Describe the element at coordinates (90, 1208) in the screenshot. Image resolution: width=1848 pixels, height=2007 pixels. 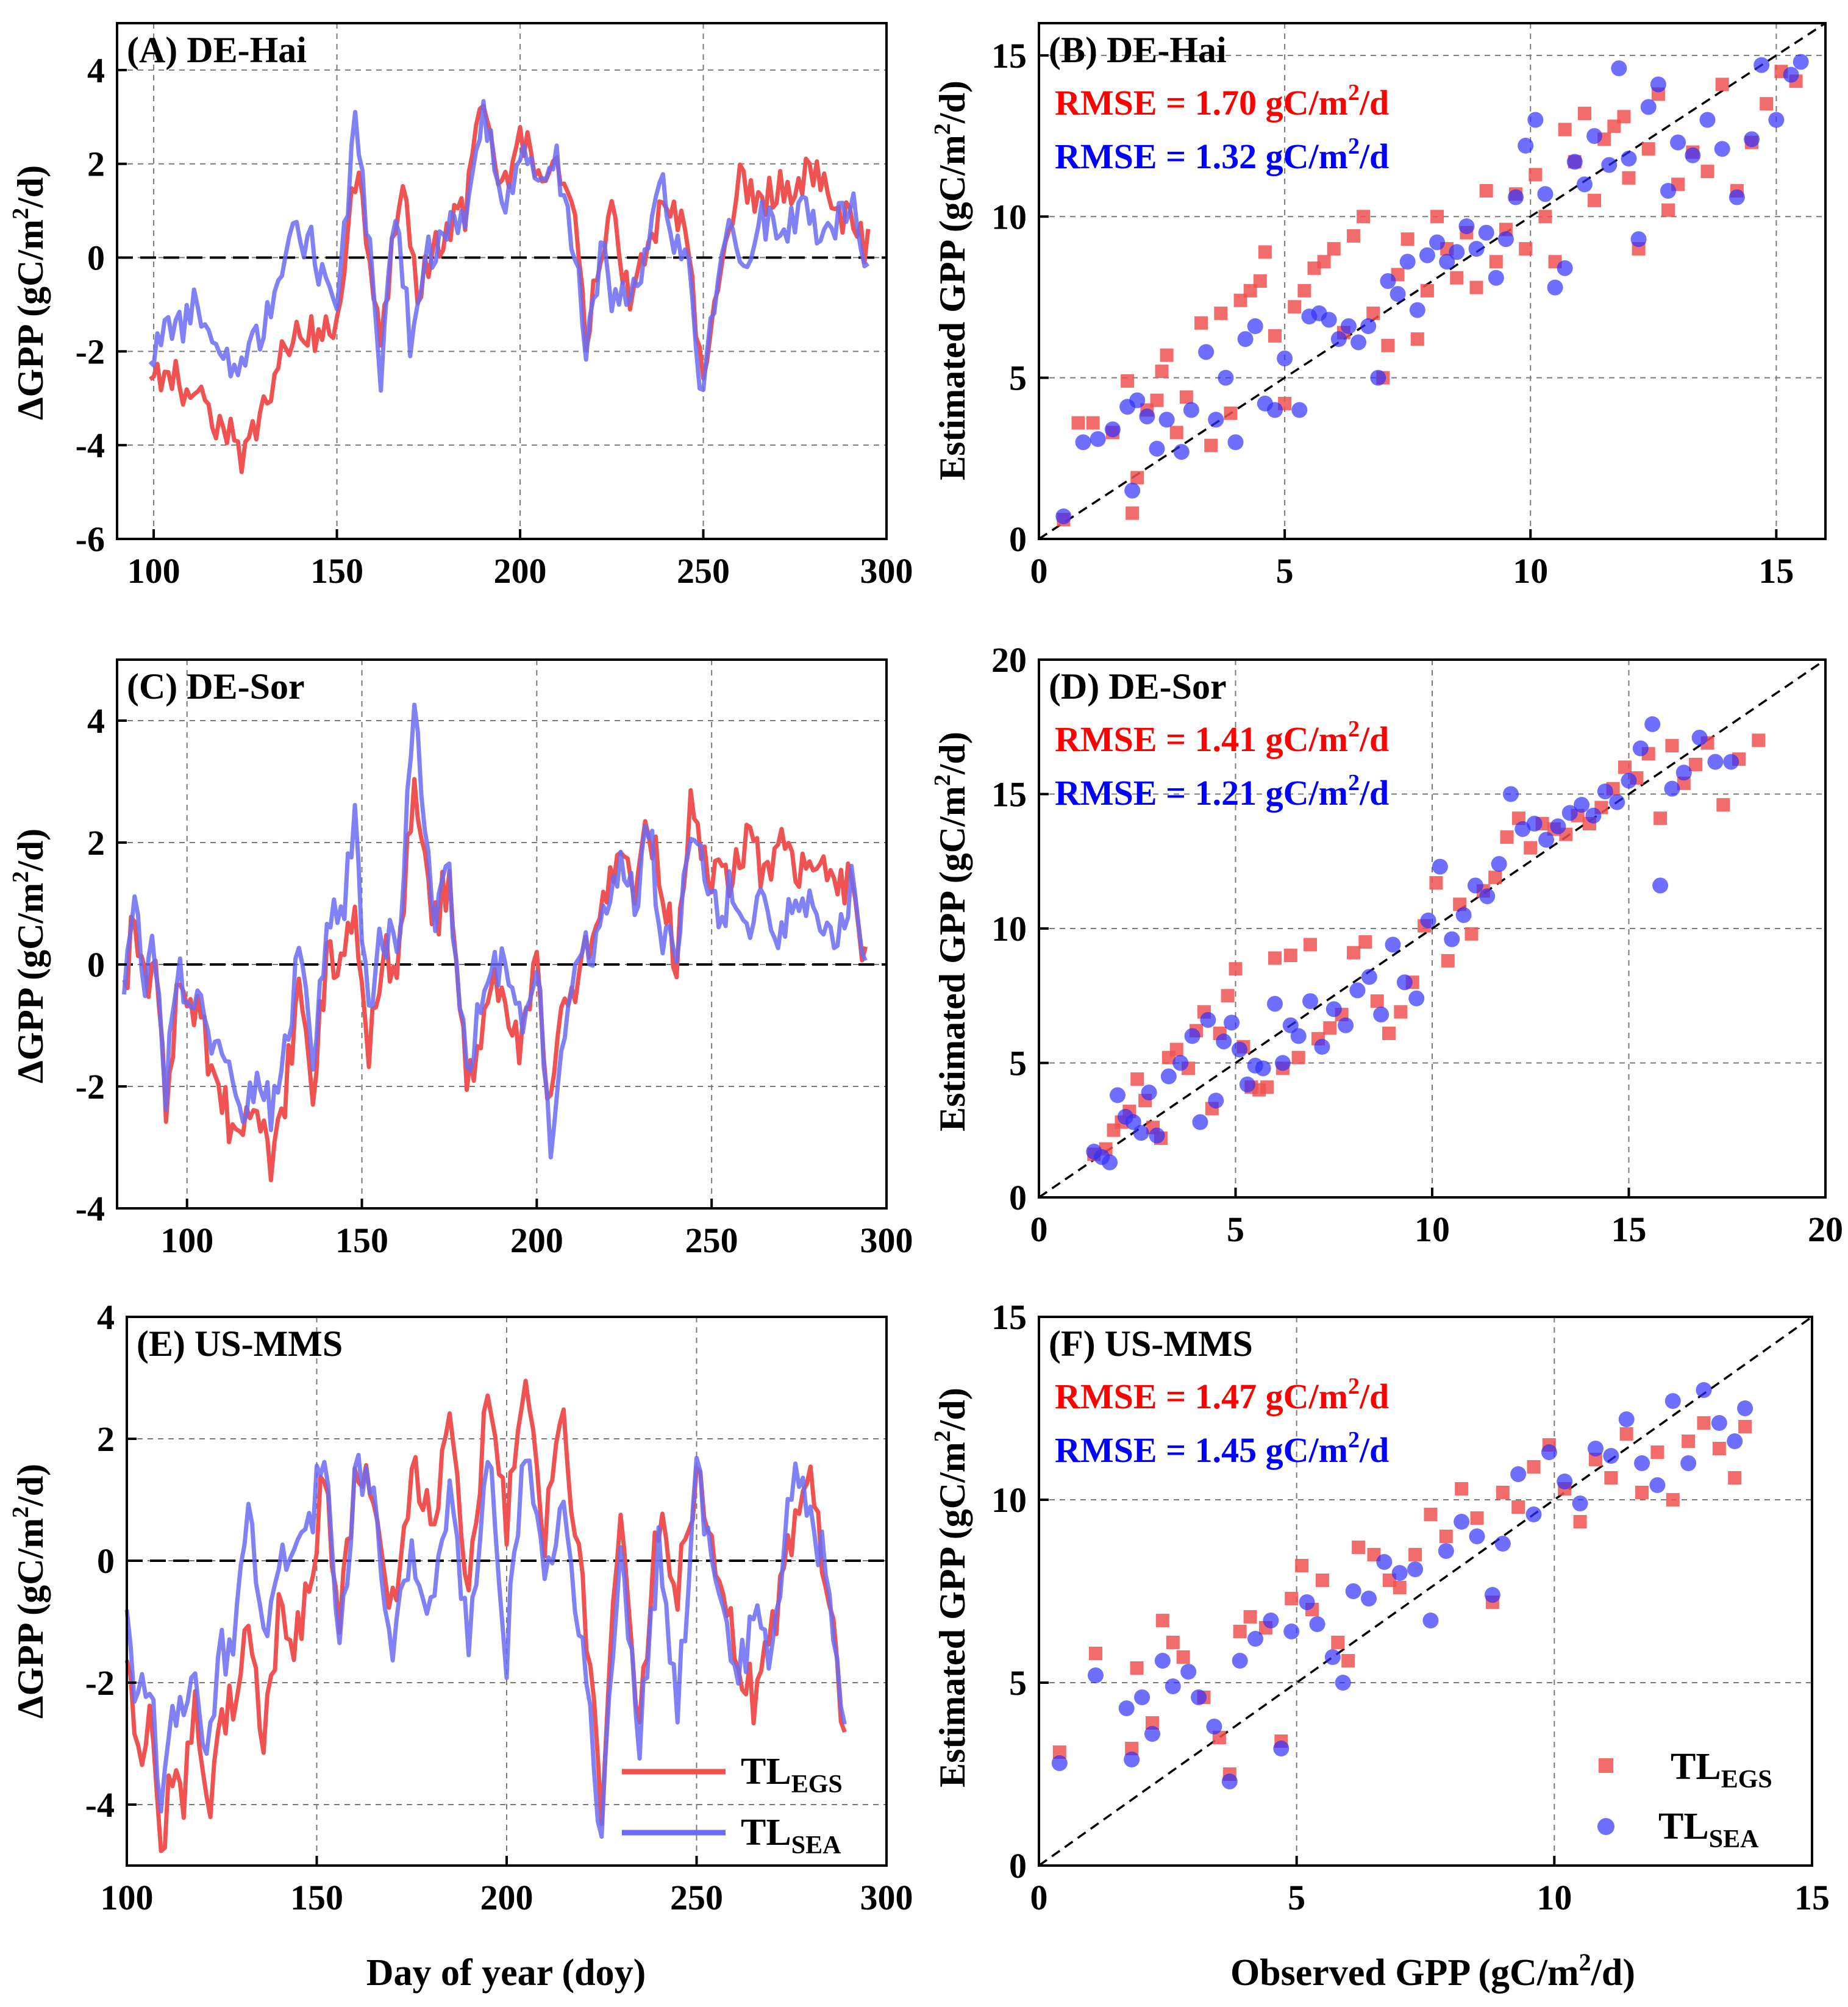
I see `y-tick-label-c-0: -4` at that location.